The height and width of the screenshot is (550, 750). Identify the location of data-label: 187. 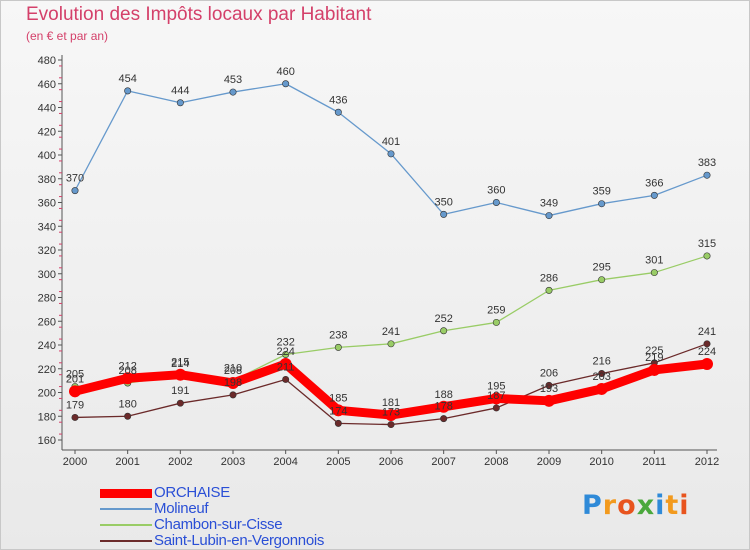
(496, 396).